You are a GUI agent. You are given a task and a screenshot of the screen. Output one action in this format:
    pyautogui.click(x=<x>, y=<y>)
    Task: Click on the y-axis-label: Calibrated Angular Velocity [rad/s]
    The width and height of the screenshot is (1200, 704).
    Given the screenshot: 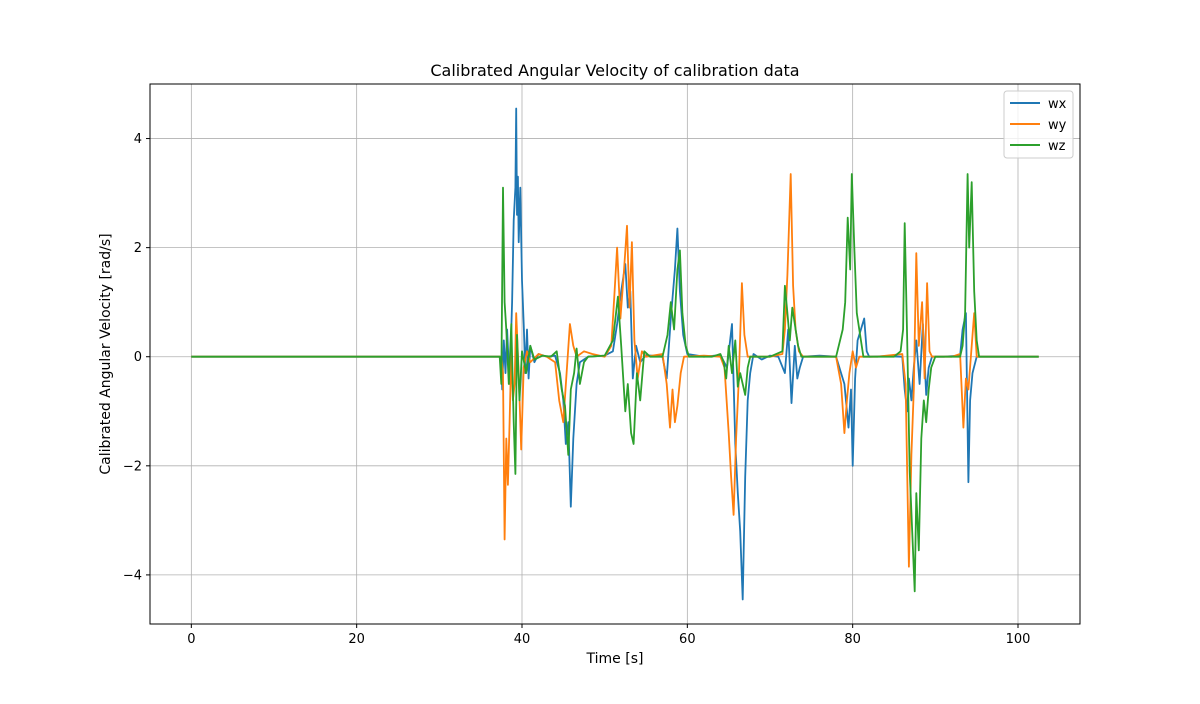 What is the action you would take?
    pyautogui.click(x=106, y=353)
    